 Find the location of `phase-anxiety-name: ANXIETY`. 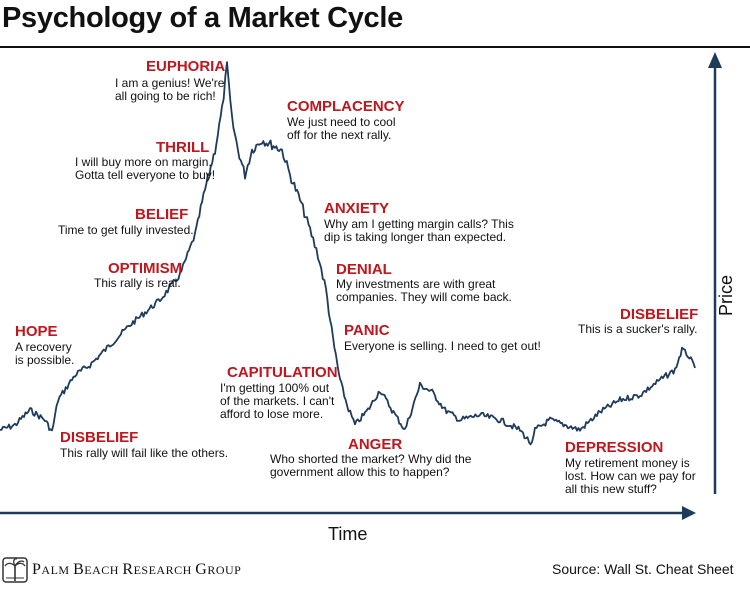

phase-anxiety-name: ANXIETY is located at coordinates (357, 208).